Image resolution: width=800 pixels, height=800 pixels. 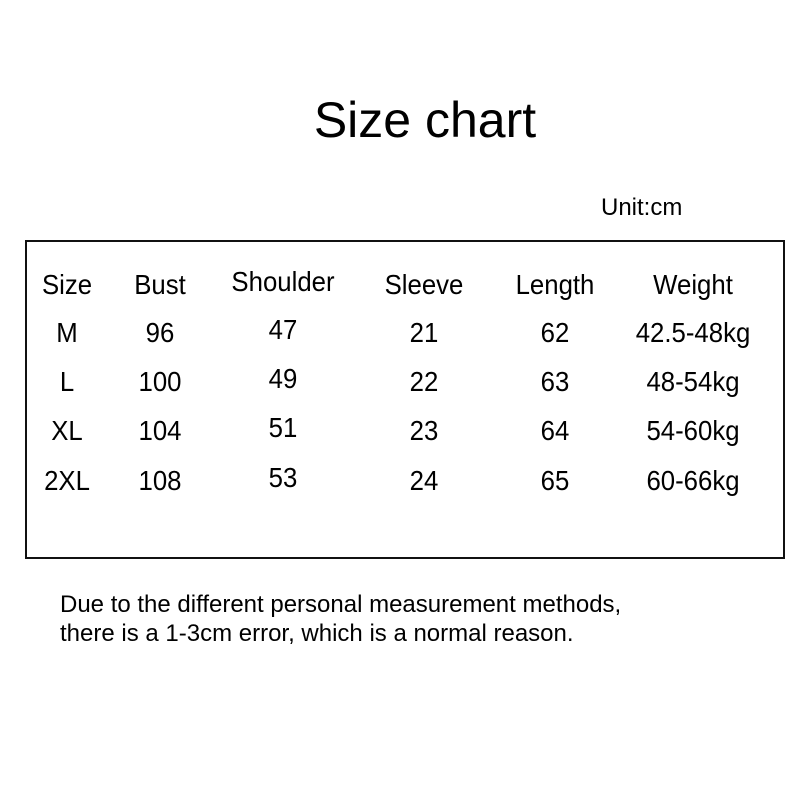 I want to click on cell-bust: 96, so click(x=160, y=332).